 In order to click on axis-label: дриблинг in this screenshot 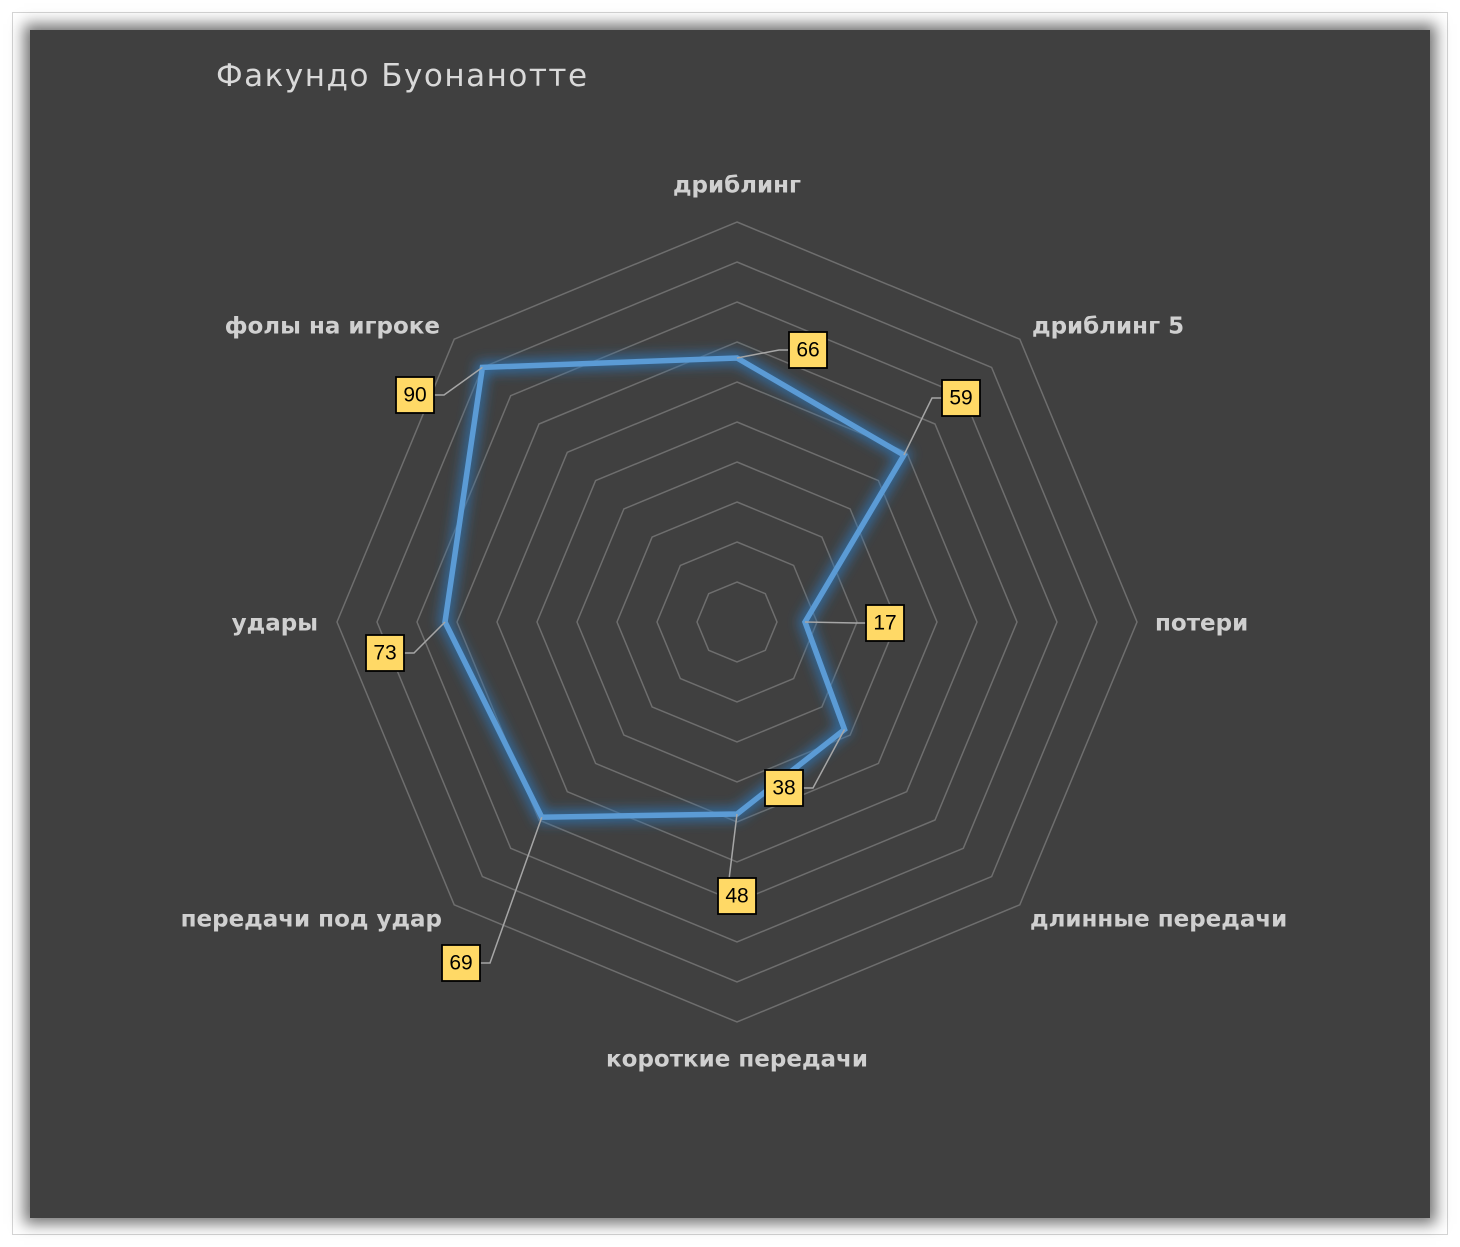, I will do `click(737, 186)`.